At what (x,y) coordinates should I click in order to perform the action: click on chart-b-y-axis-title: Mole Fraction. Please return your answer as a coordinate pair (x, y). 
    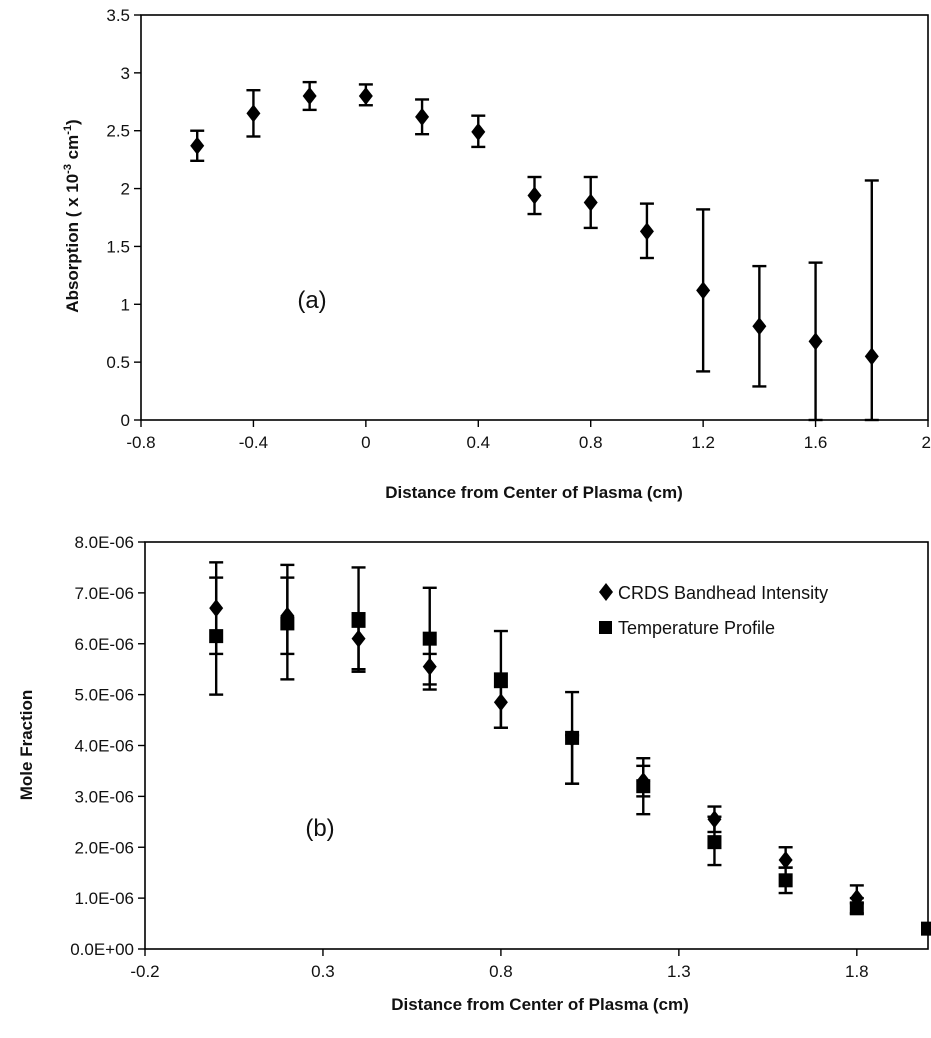
    Looking at the image, I should click on (26, 745).